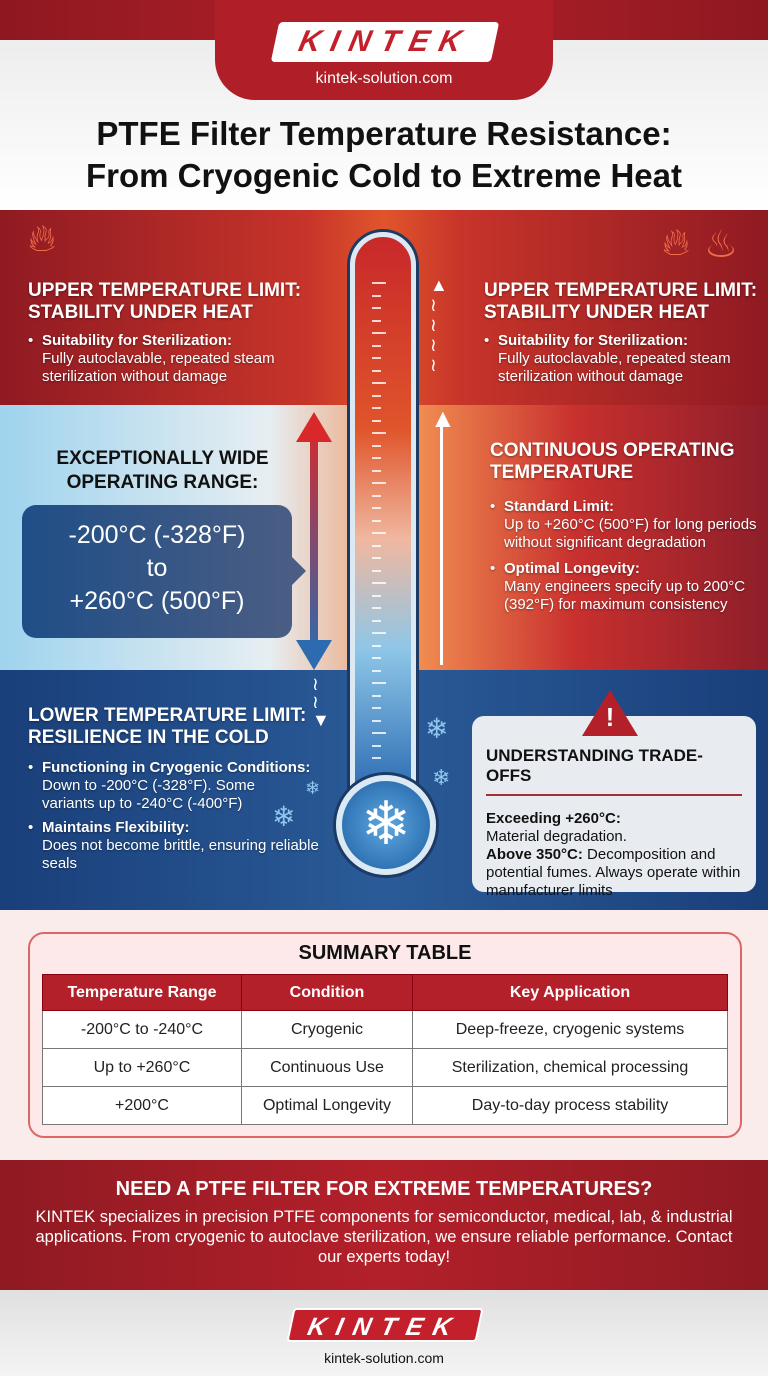 This screenshot has width=768, height=1376. What do you see at coordinates (610, 717) in the screenshot?
I see `warning-exclamation: !` at bounding box center [610, 717].